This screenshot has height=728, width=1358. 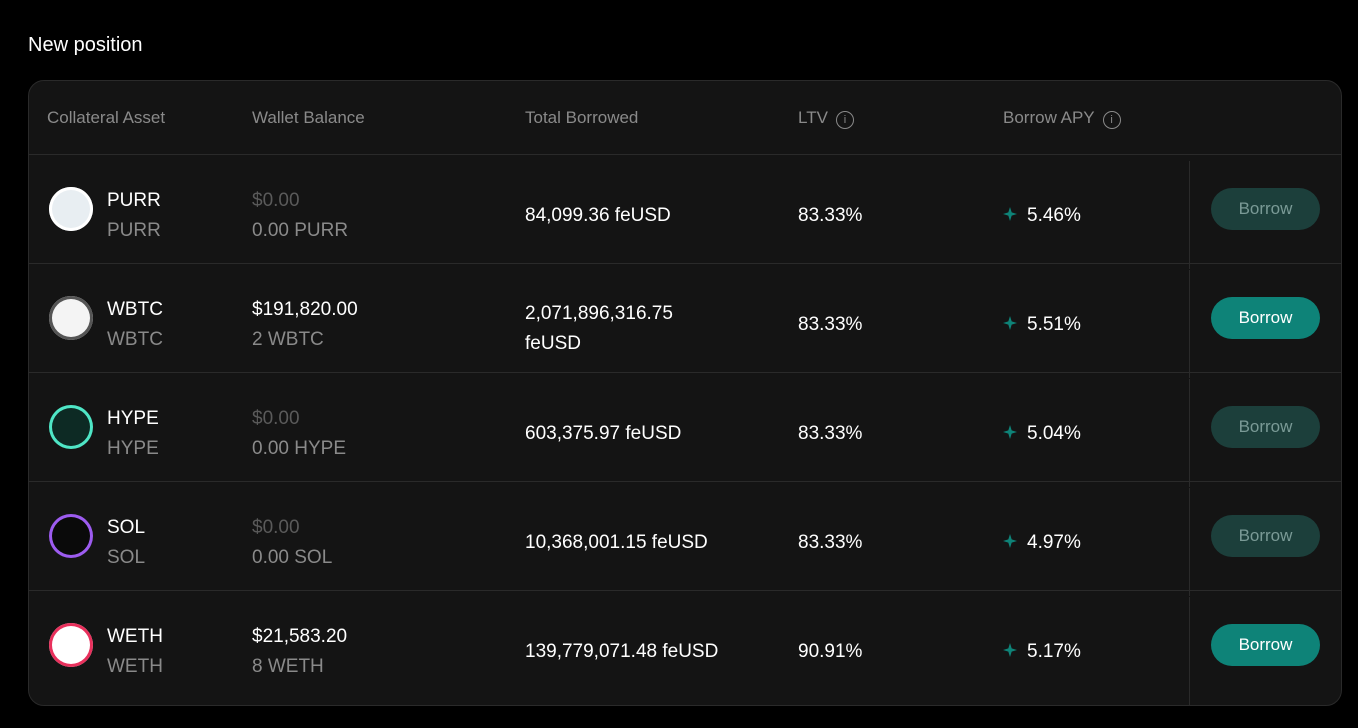 What do you see at coordinates (1054, 651) in the screenshot?
I see `borrow-apy: 5.17%` at bounding box center [1054, 651].